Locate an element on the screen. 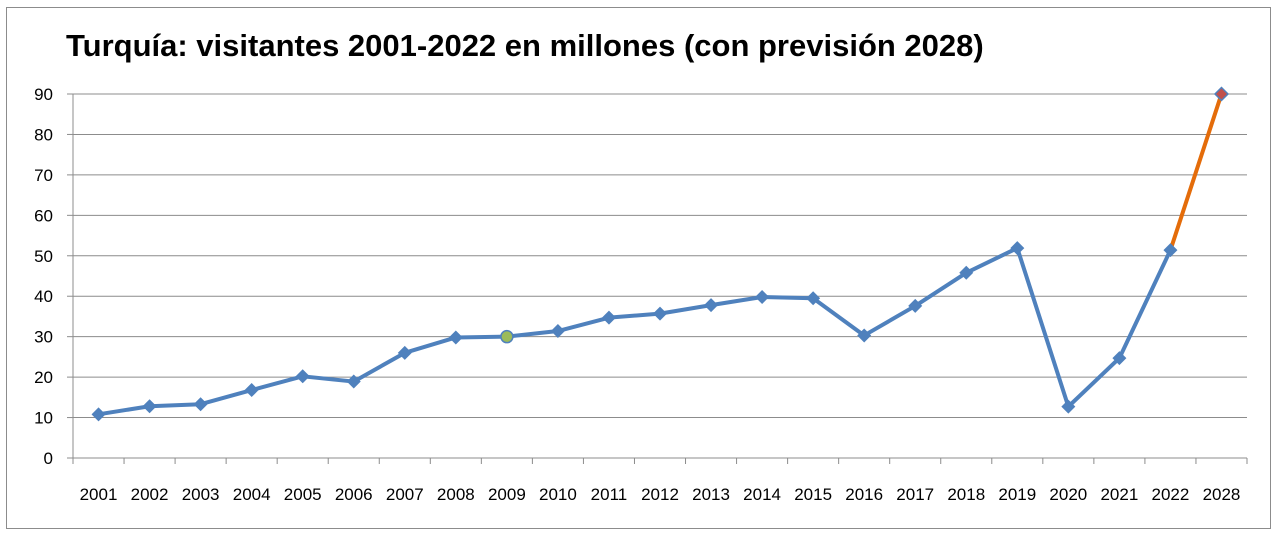 The width and height of the screenshot is (1280, 537). x-tick-label: 2021 is located at coordinates (1119, 494).